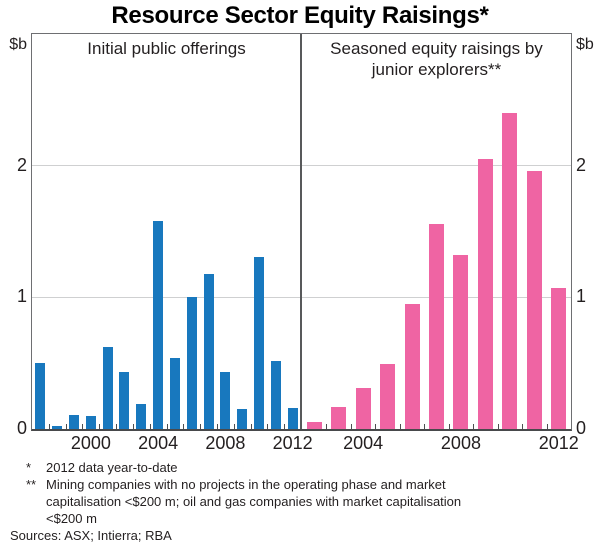  I want to click on footnote-row: * 2012 data year-to-date, so click(301, 467).